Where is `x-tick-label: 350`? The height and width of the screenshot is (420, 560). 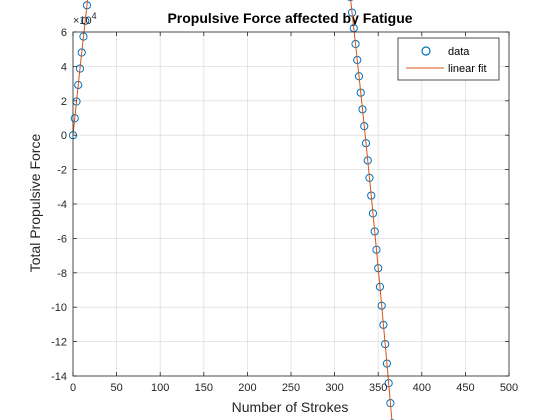 x-tick-label: 350 is located at coordinates (378, 388).